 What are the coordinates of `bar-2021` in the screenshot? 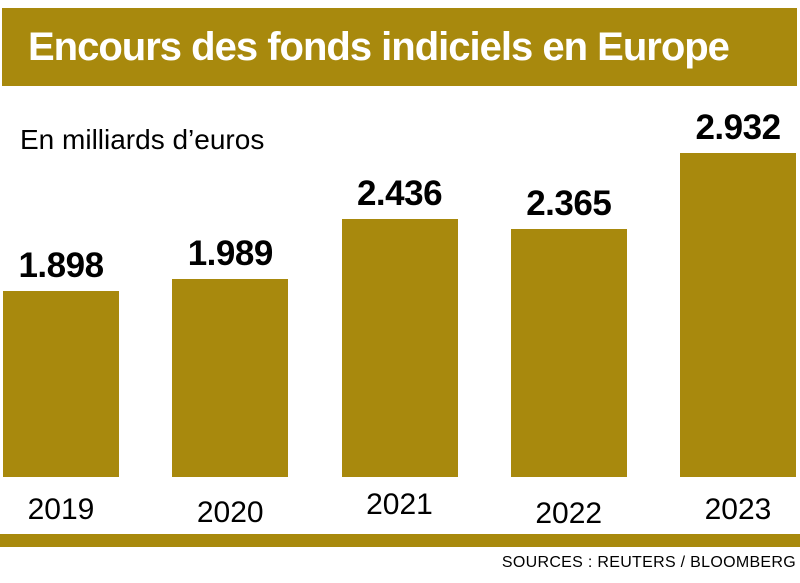 It's located at (399, 348).